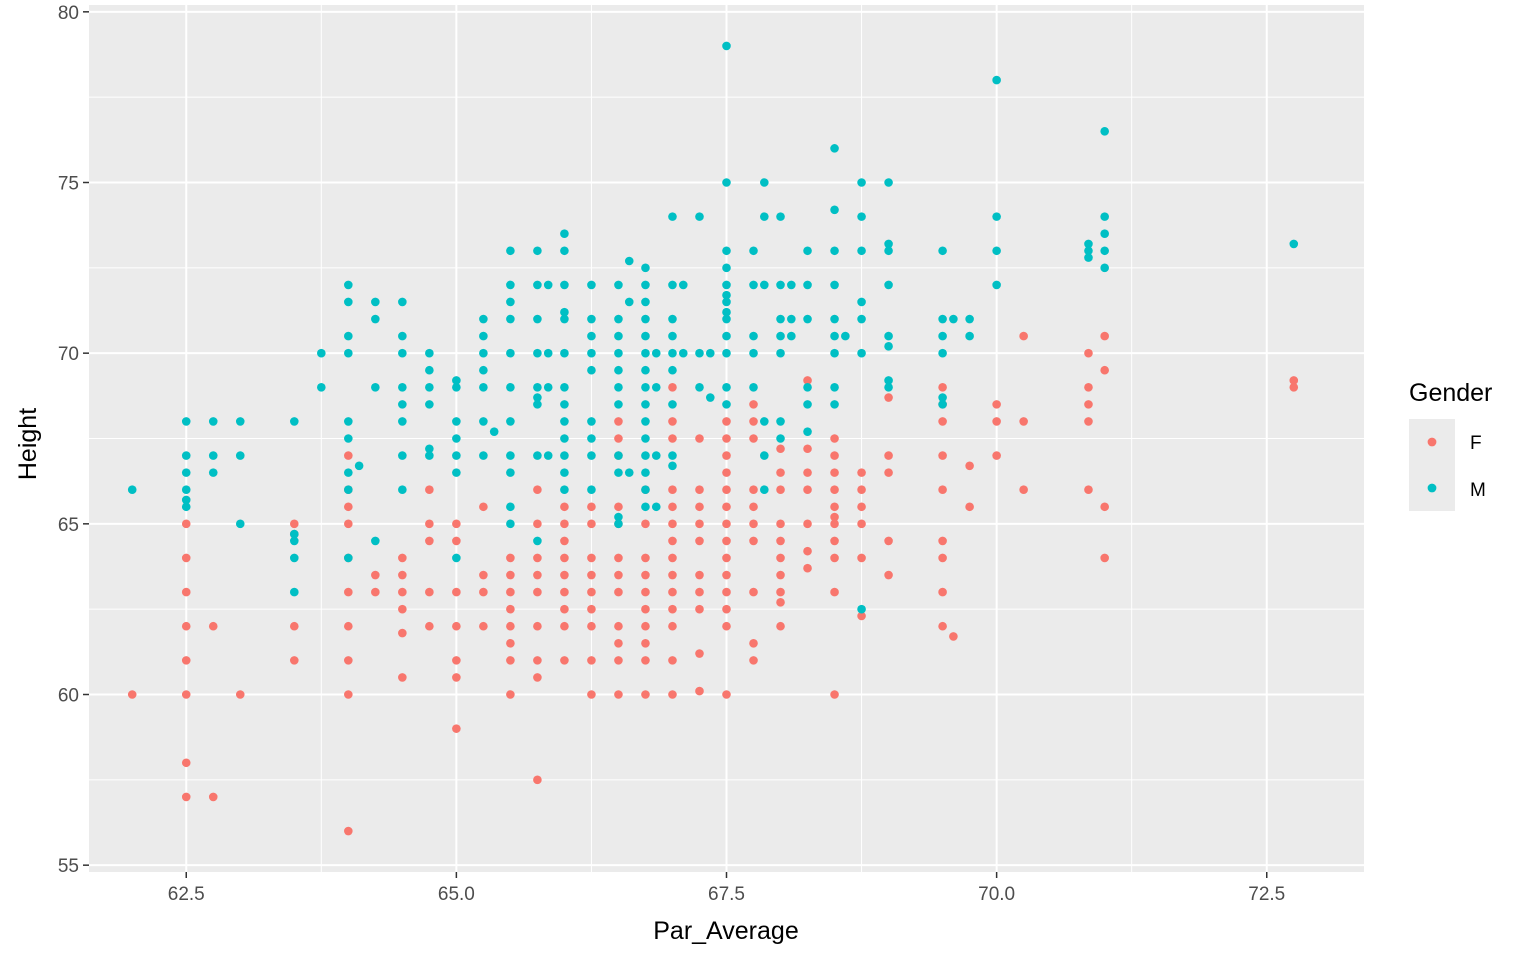 The image size is (1536, 960). Describe the element at coordinates (456, 894) in the screenshot. I see `x-tick-label: 65.0` at that location.